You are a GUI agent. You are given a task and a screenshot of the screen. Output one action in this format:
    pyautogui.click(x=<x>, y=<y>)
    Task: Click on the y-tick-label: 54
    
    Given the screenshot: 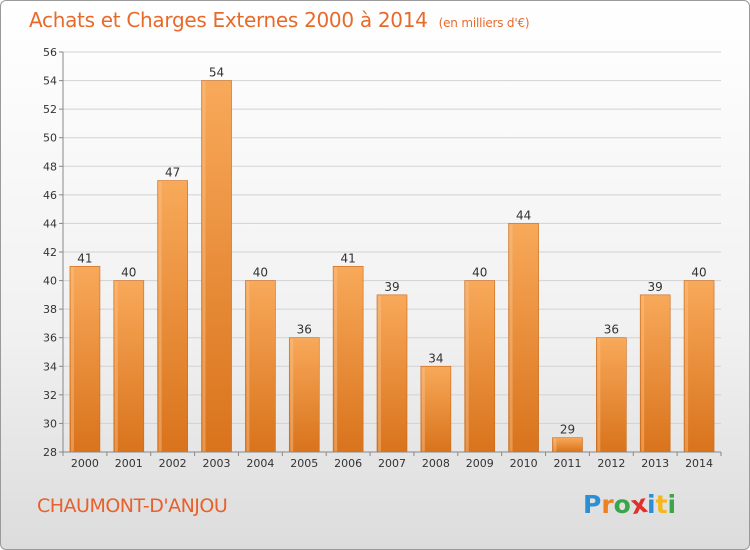 What is the action you would take?
    pyautogui.click(x=50, y=81)
    